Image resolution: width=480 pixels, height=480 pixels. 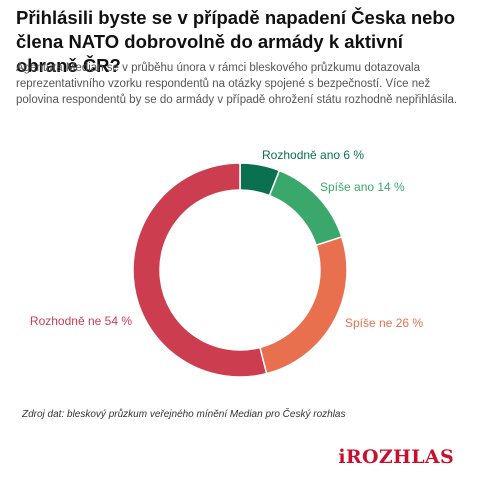 What do you see at coordinates (396, 457) in the screenshot?
I see `irozhlas-logo: iROZHLAS` at bounding box center [396, 457].